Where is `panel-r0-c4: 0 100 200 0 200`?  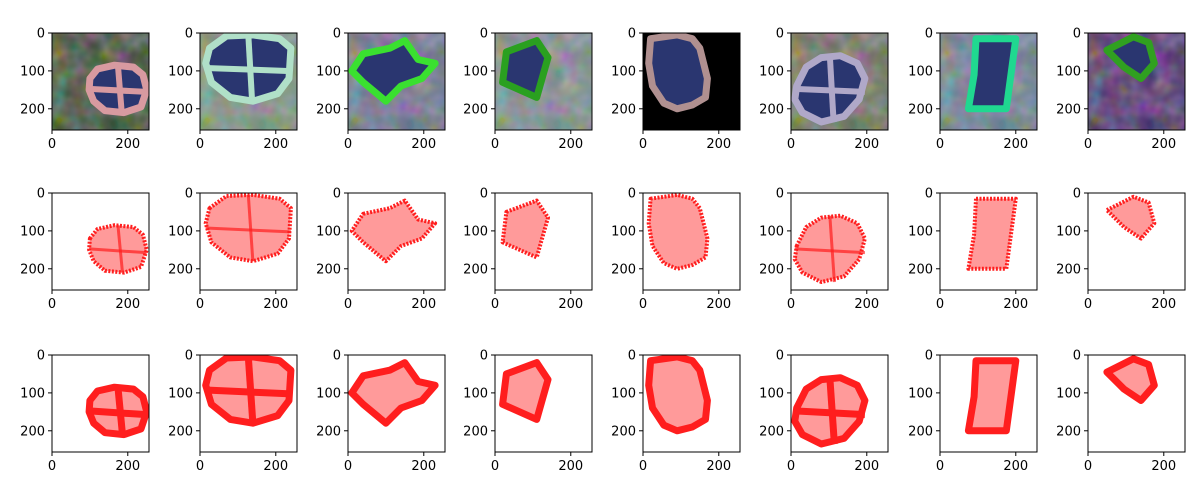 panel-r0-c4: 0 100 200 0 200 is located at coordinates (676, 89).